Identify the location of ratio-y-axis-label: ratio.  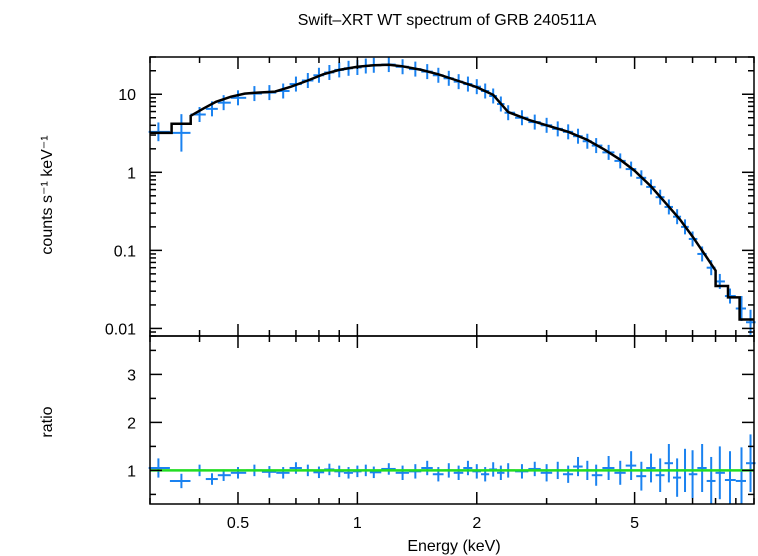
(47, 421).